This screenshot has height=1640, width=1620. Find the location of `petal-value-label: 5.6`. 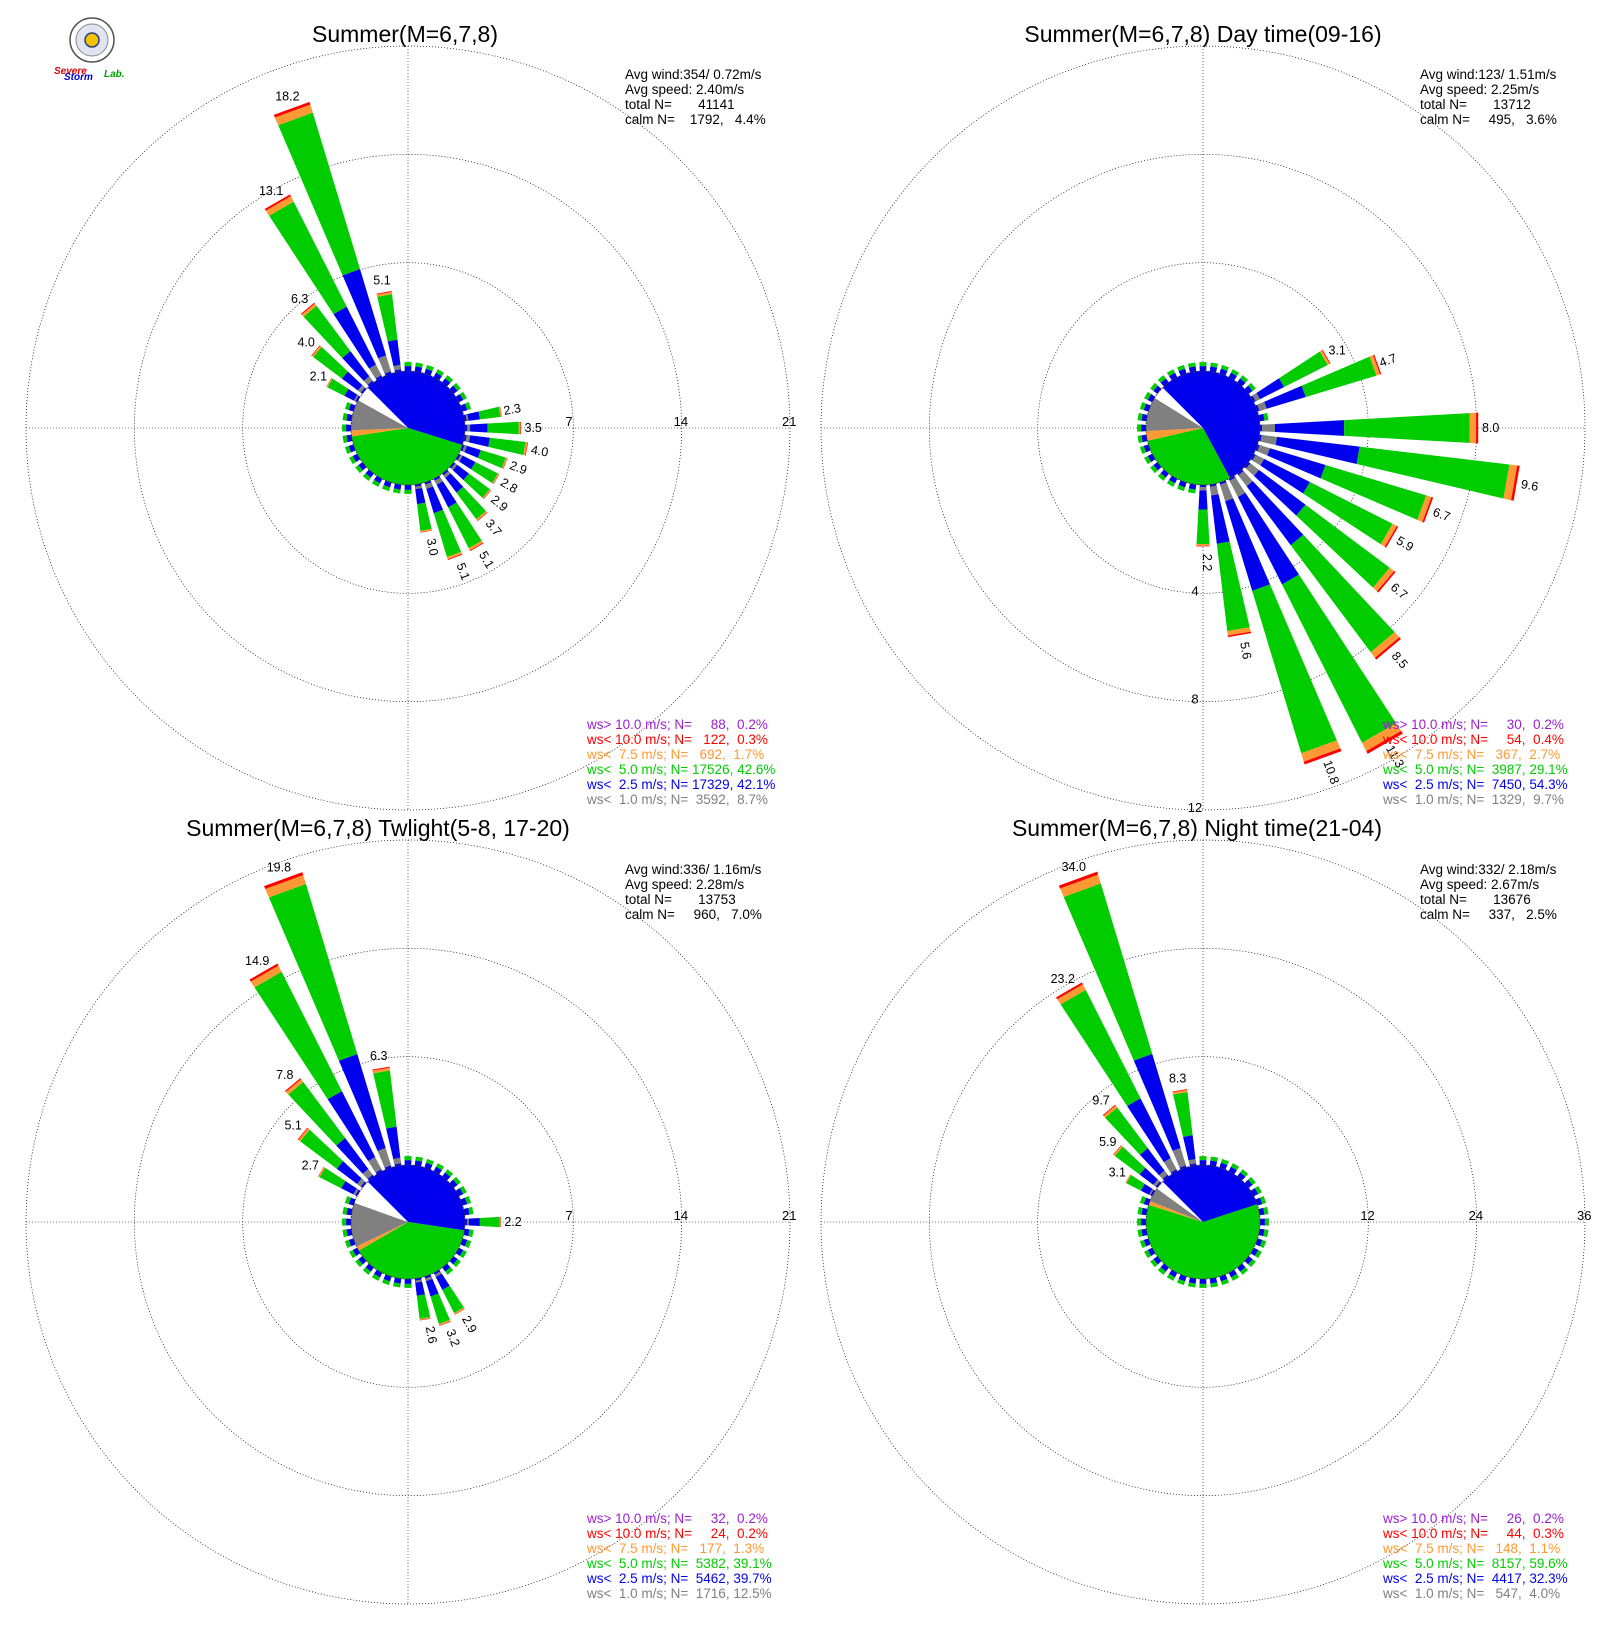

petal-value-label: 5.6 is located at coordinates (1245, 651).